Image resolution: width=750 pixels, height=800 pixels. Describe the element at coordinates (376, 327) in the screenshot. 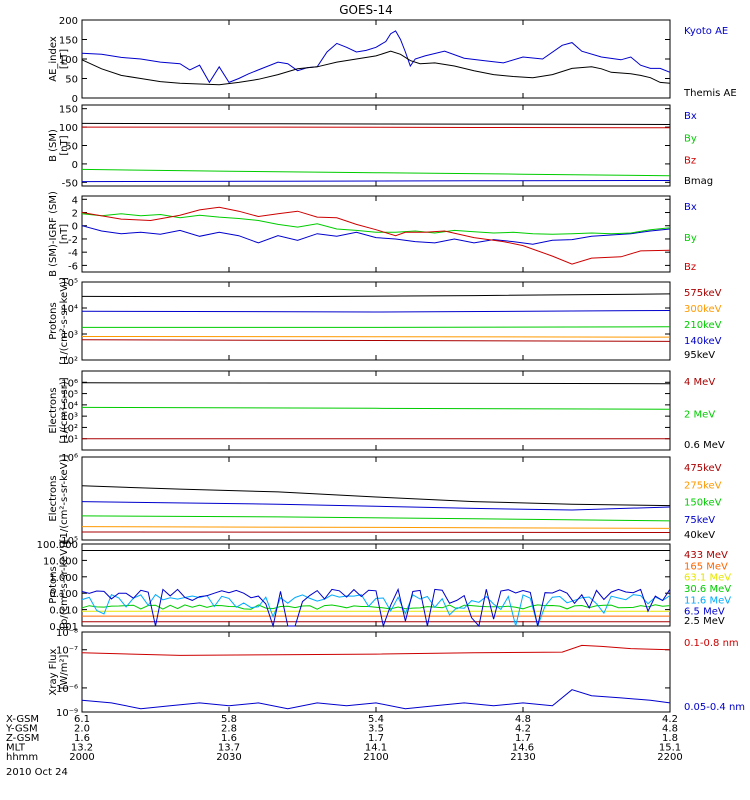

I see `series-line-210kev` at that location.